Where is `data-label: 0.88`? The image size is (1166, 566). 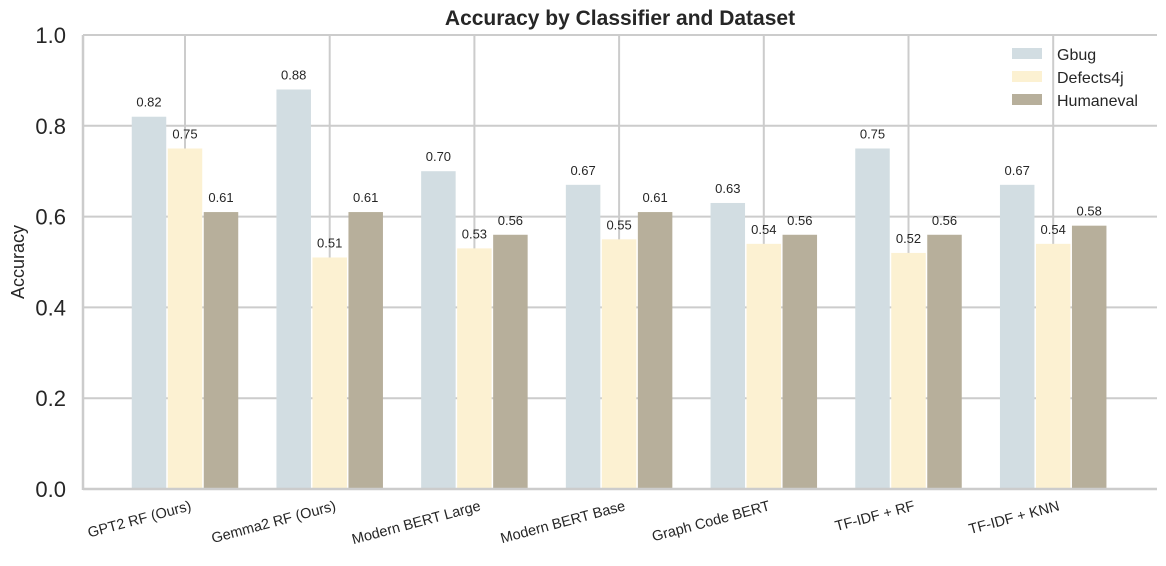 data-label: 0.88 is located at coordinates (293, 74).